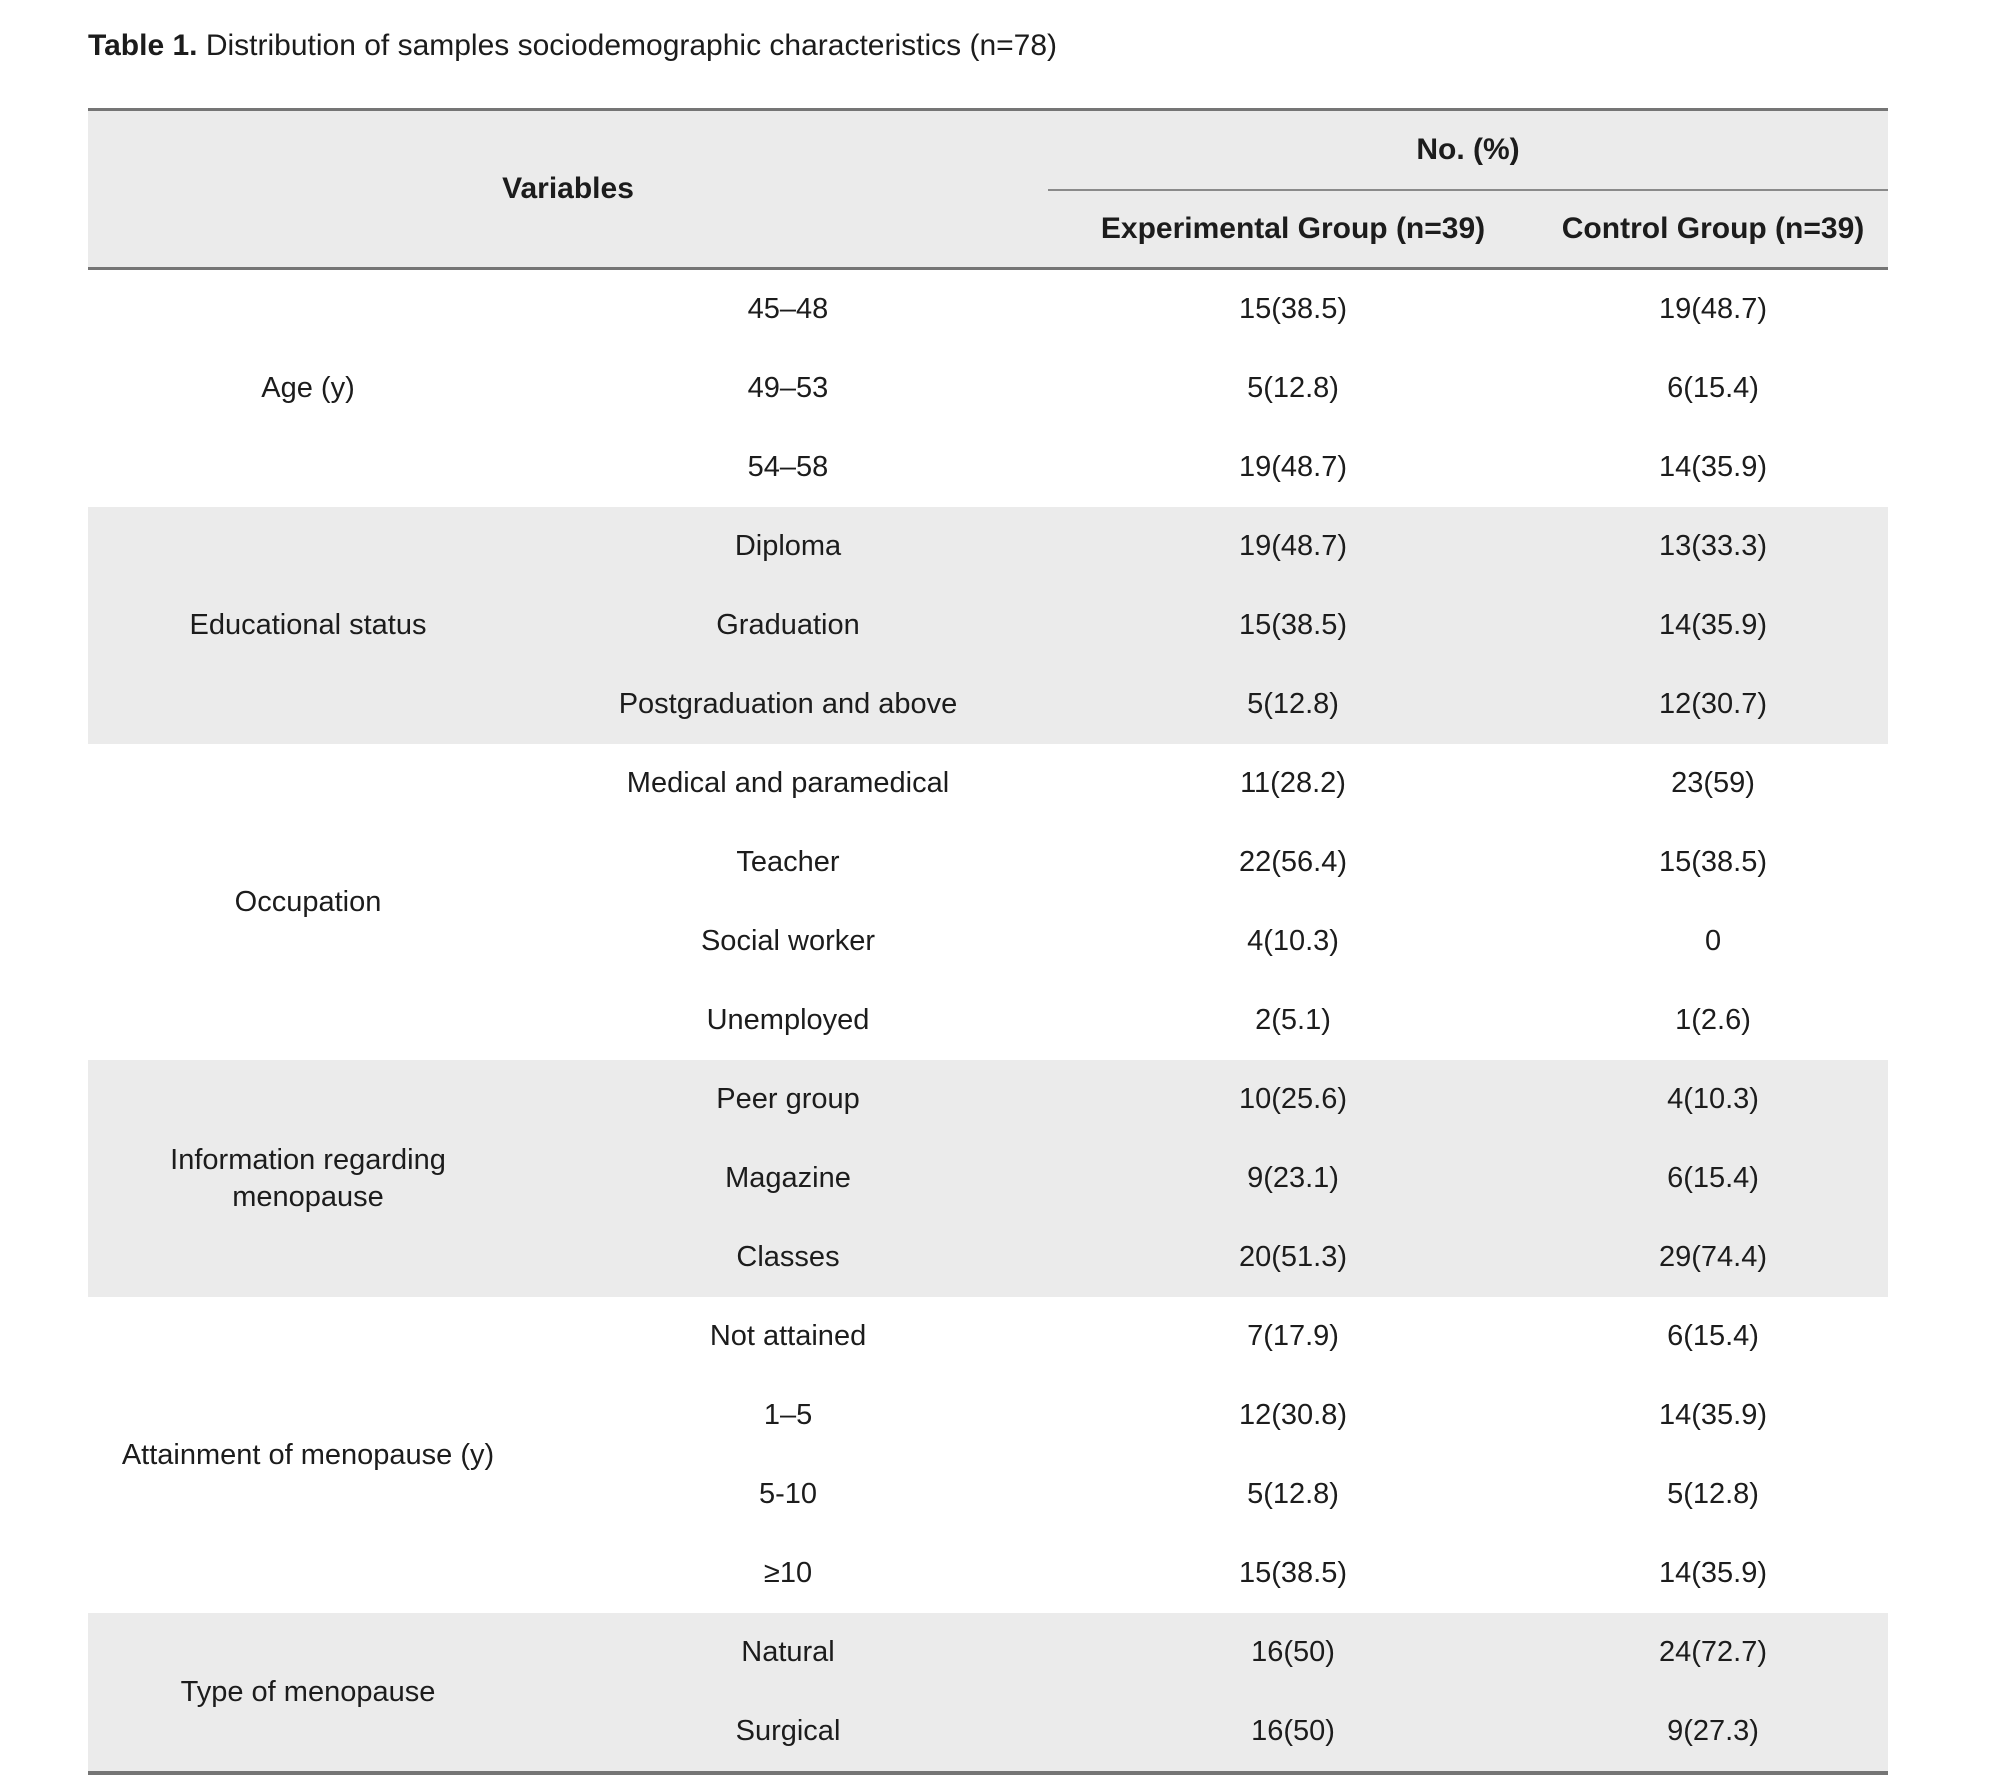  What do you see at coordinates (788, 1257) in the screenshot?
I see `subcategory-cell: Classes` at bounding box center [788, 1257].